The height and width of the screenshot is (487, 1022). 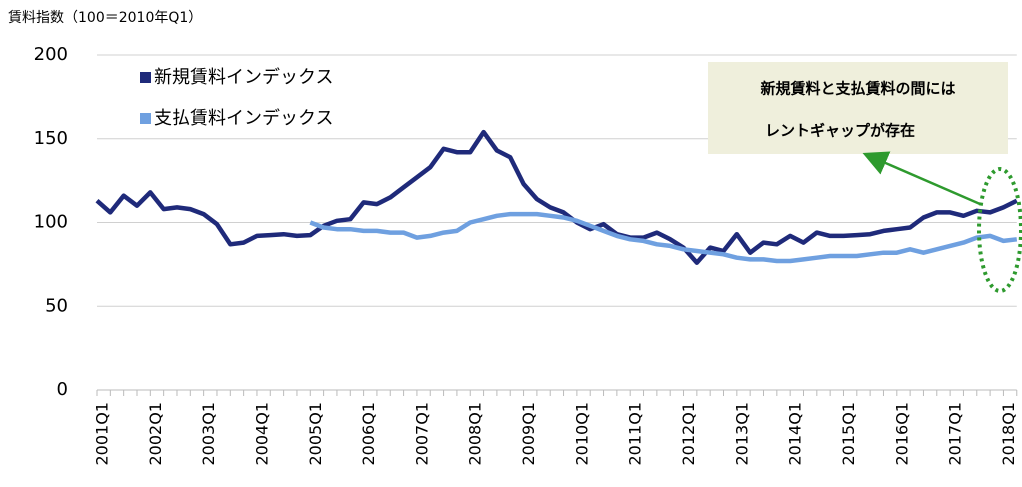 I want to click on x-tick-label: 2014Q1, so click(x=795, y=434).